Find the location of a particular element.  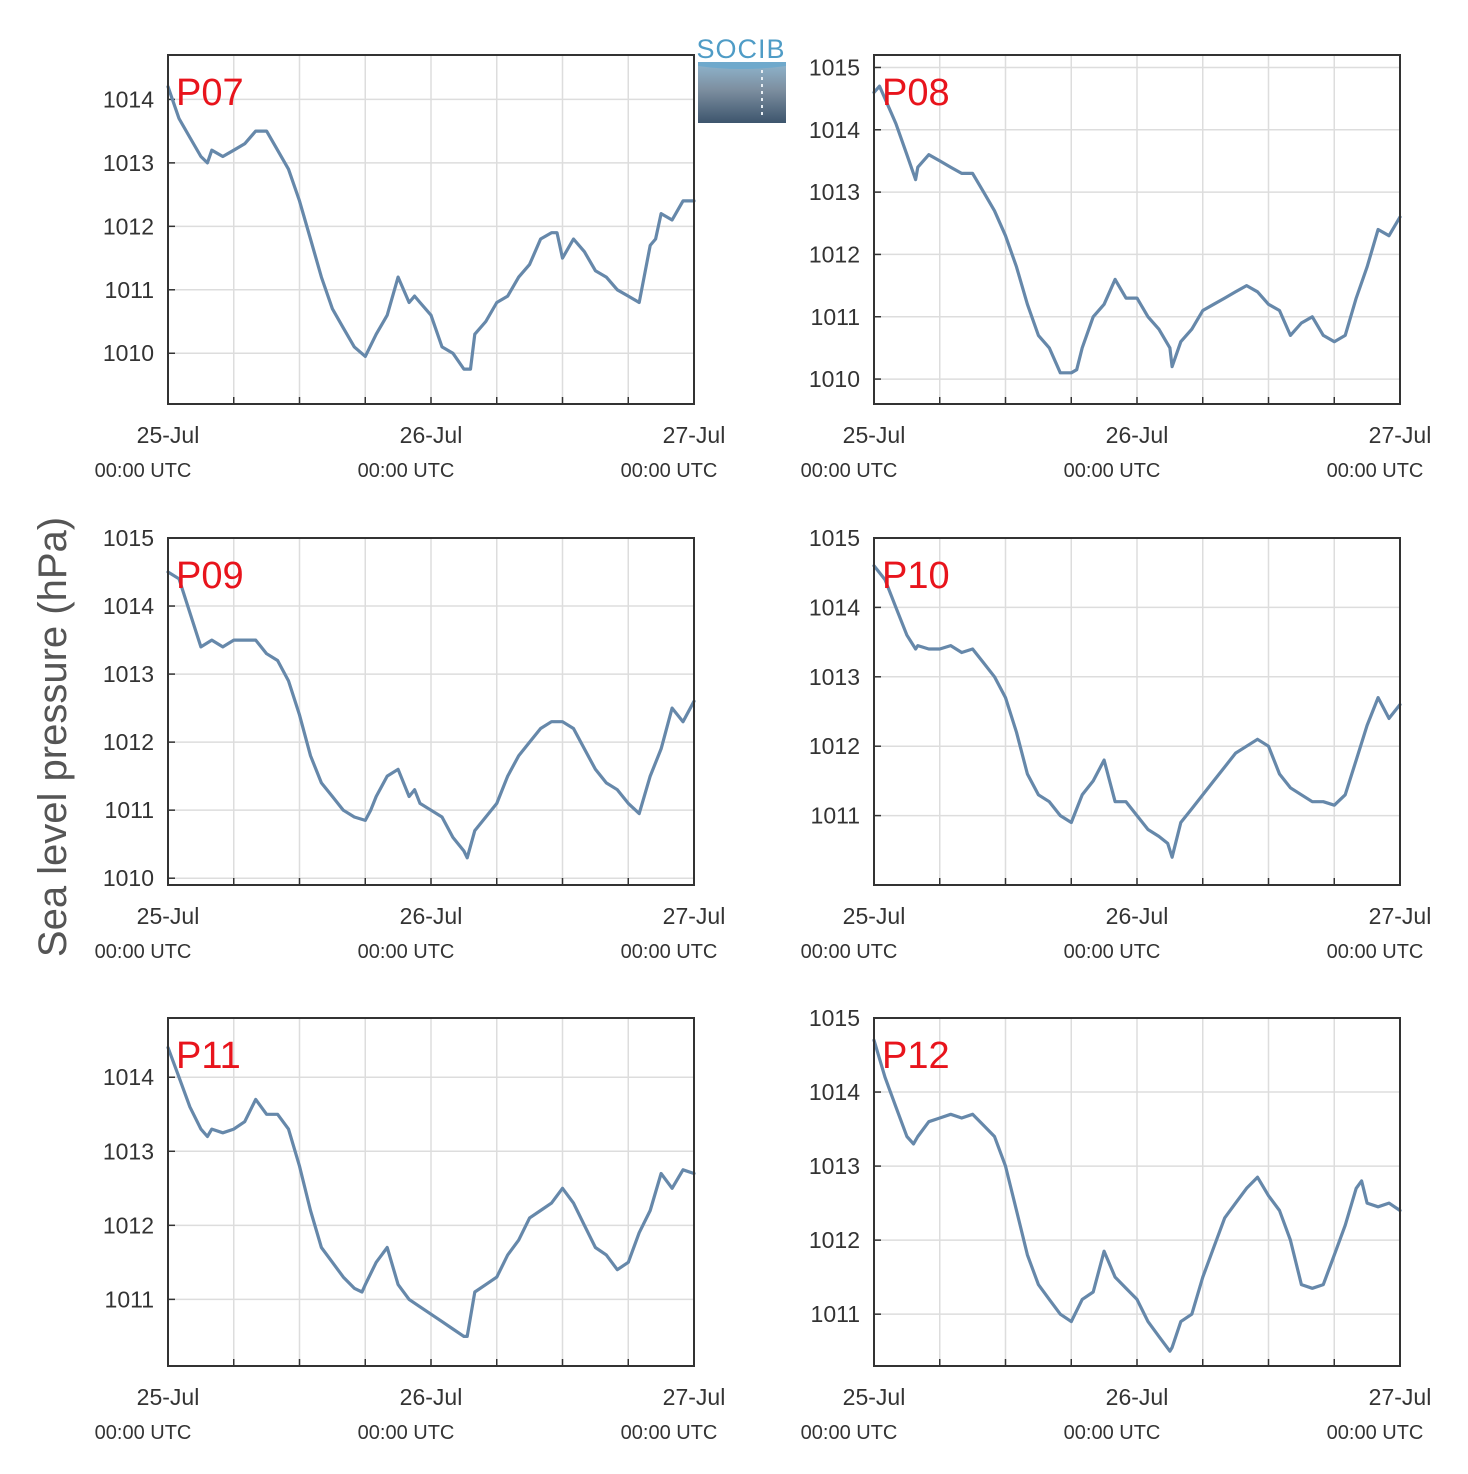

panel-label: P08 is located at coordinates (916, 93).